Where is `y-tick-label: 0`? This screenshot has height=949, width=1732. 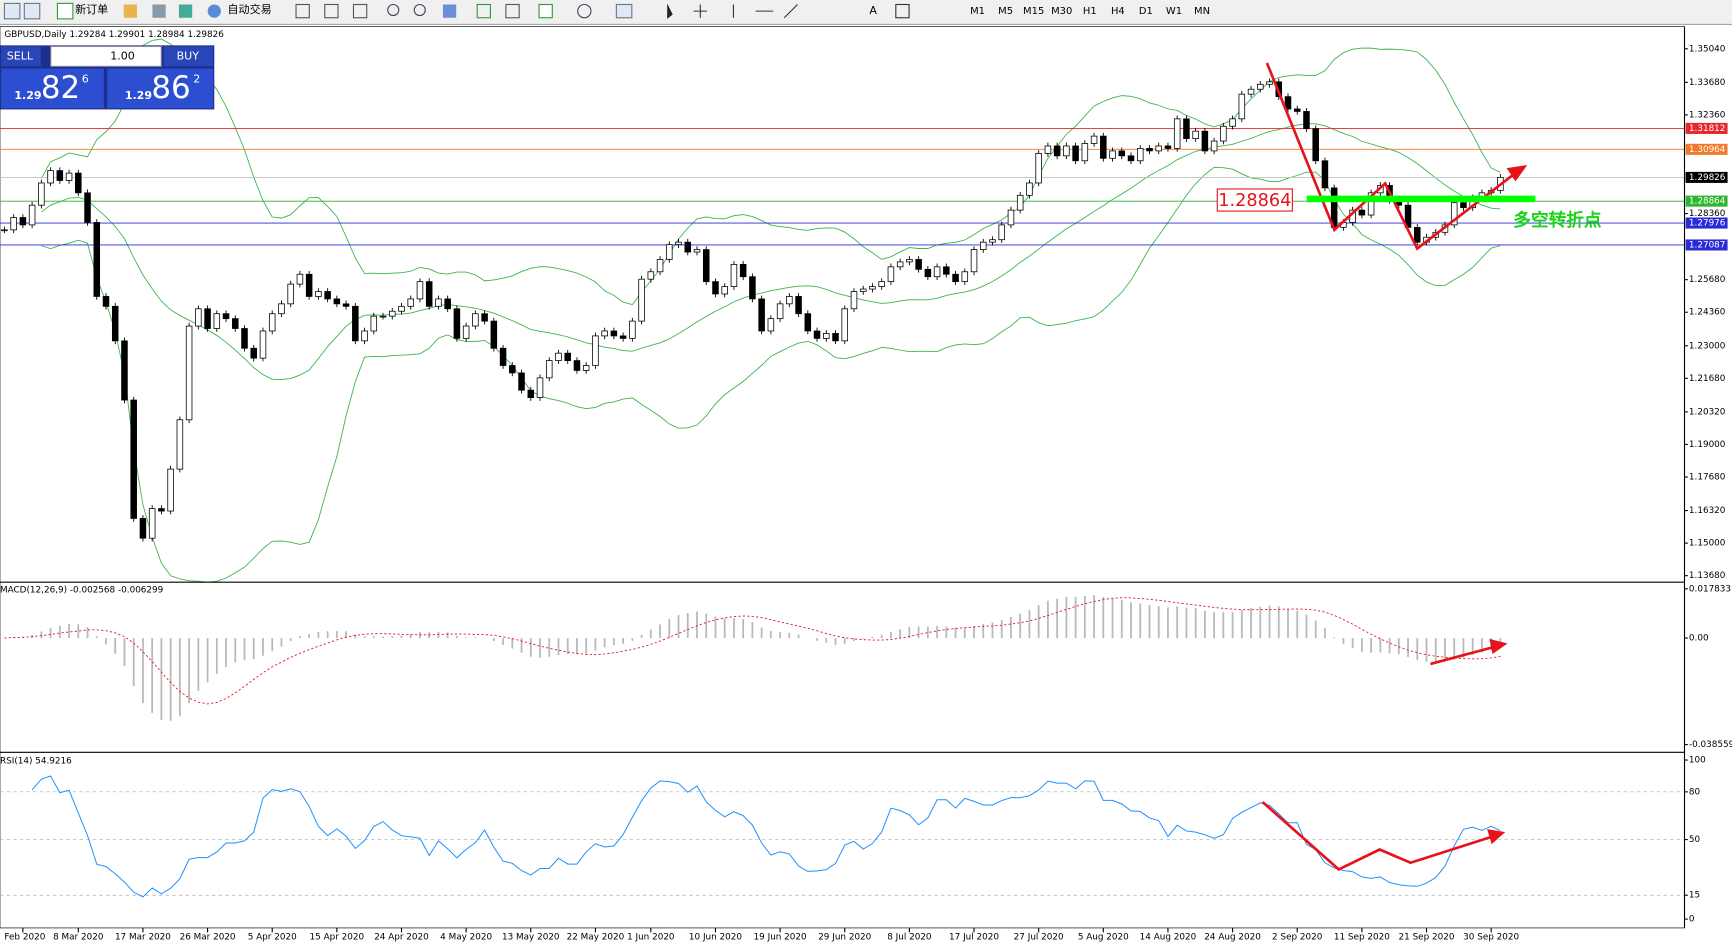
y-tick-label: 0 is located at coordinates (1692, 920).